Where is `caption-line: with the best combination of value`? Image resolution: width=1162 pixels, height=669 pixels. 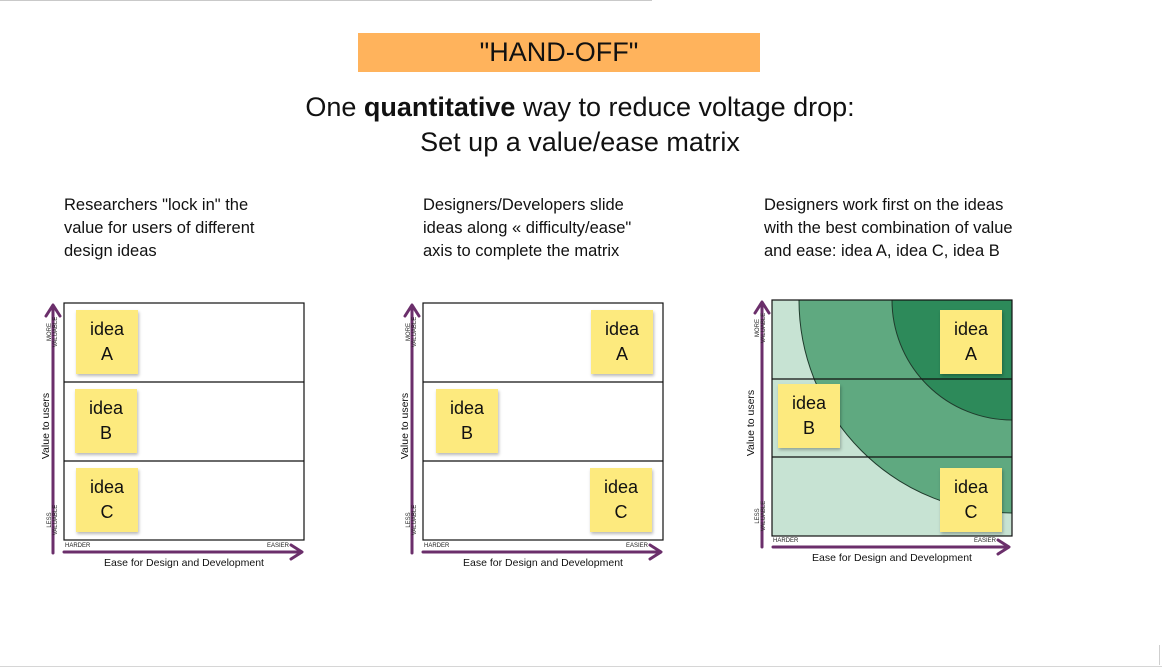
caption-line: with the best combination of value is located at coordinates (888, 228).